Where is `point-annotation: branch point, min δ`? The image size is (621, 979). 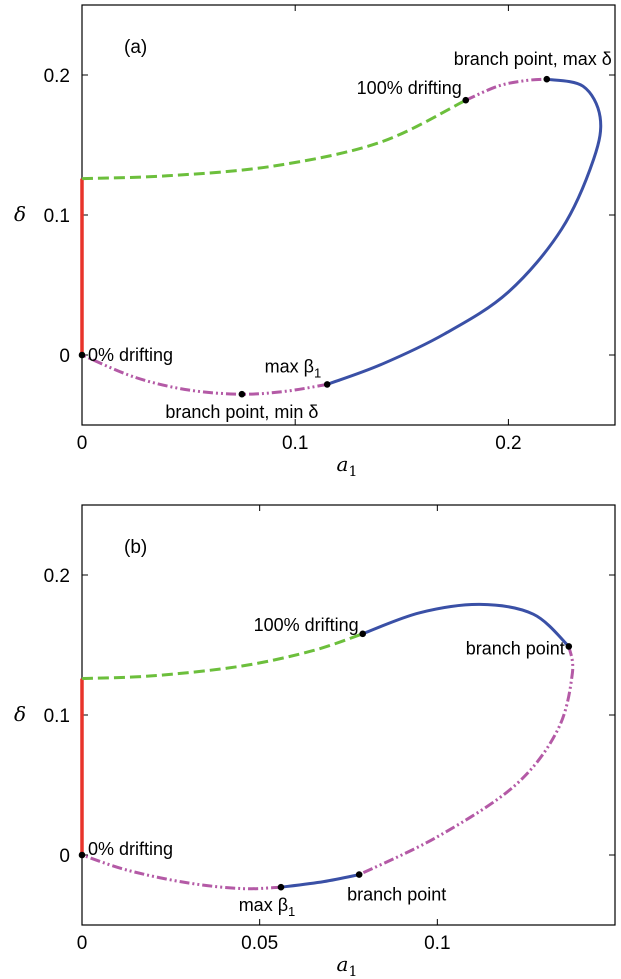
point-annotation: branch point, min δ is located at coordinates (241, 412).